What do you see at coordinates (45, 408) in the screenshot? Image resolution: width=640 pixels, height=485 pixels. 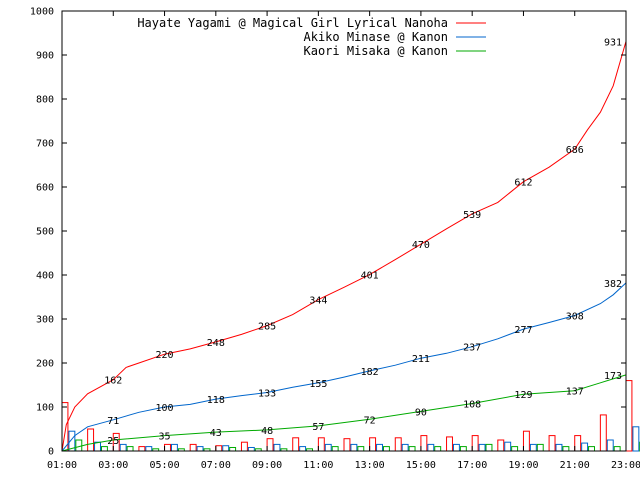 I see `y-tick-label: 100` at bounding box center [45, 408].